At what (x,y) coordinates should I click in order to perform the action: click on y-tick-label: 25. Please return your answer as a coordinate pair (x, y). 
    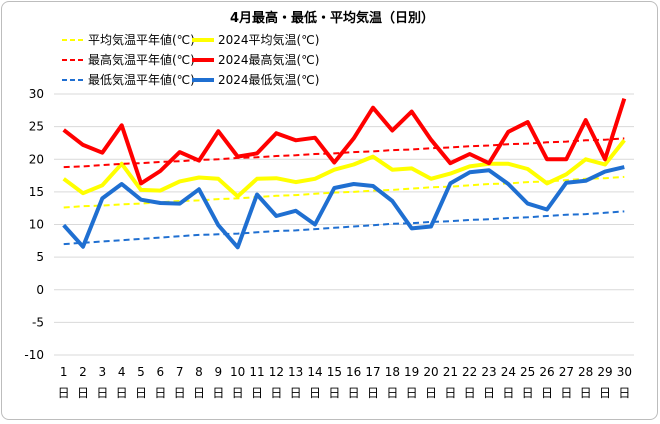
    Looking at the image, I should click on (36, 127).